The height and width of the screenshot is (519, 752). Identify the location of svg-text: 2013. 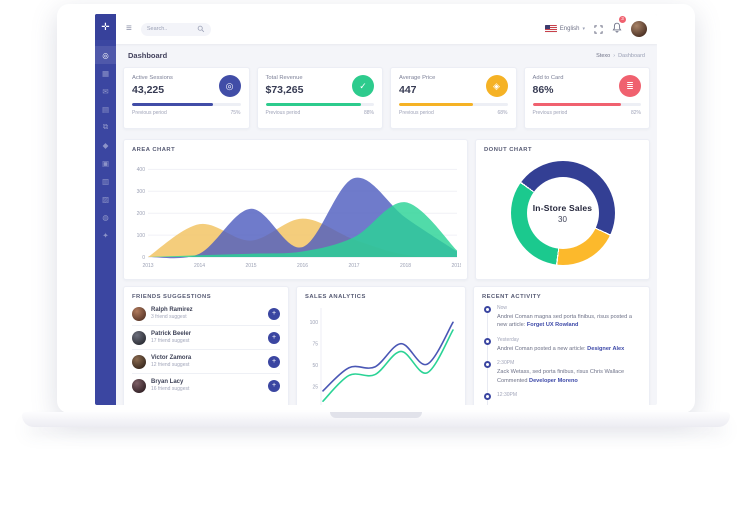
(147, 266).